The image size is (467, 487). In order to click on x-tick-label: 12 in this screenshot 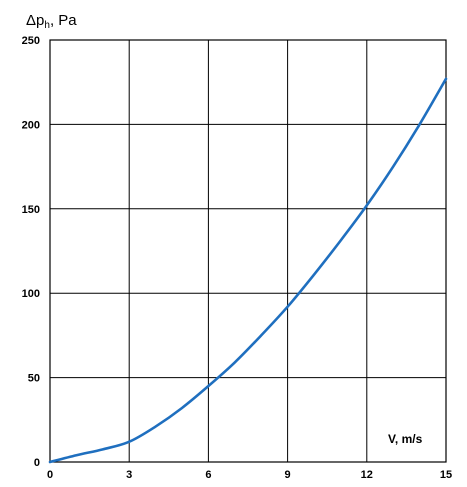, I will do `click(367, 475)`.